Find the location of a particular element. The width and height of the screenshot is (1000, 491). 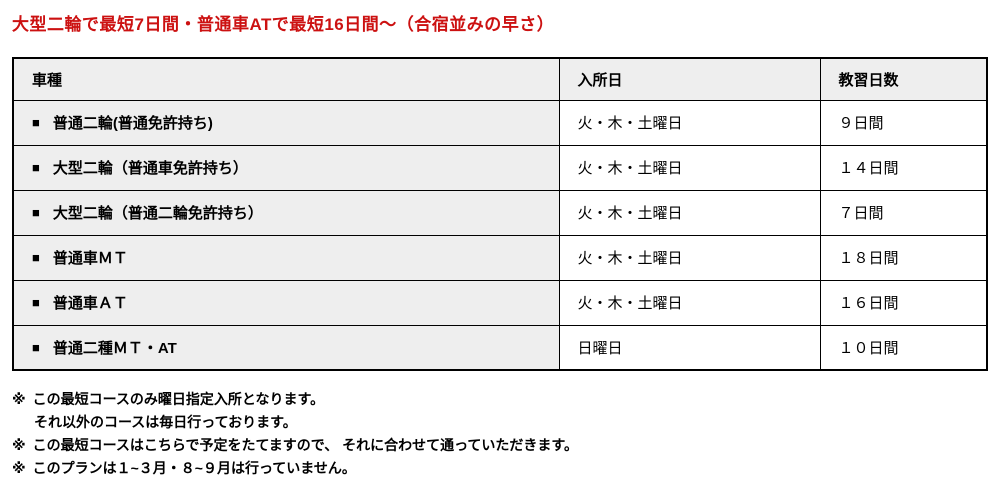

vehicle-label: 普通車ＡＴ is located at coordinates (90, 303).